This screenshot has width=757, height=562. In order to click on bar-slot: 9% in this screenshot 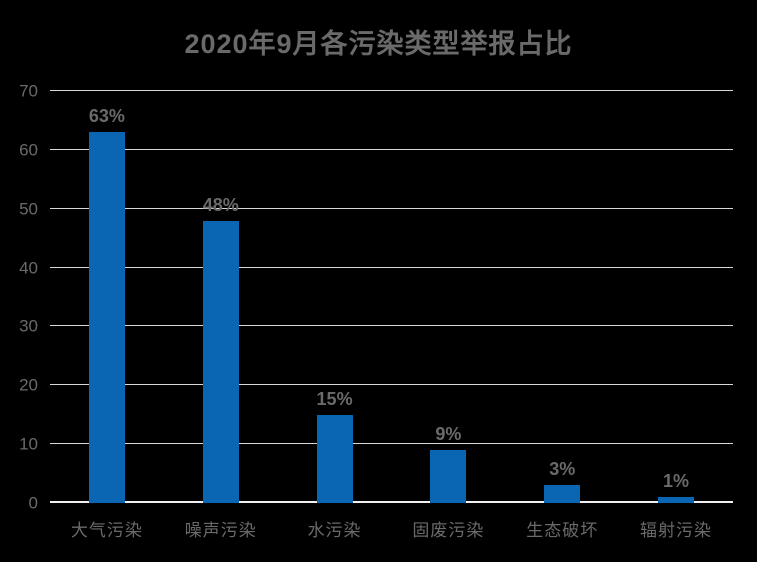, I will do `click(448, 297)`.